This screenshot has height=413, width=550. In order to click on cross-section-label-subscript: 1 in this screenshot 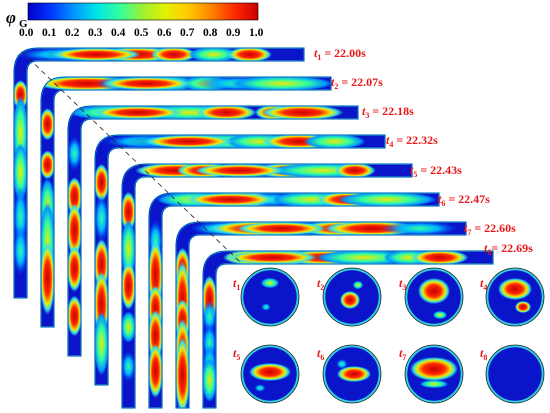, I will do `click(238, 287)`.